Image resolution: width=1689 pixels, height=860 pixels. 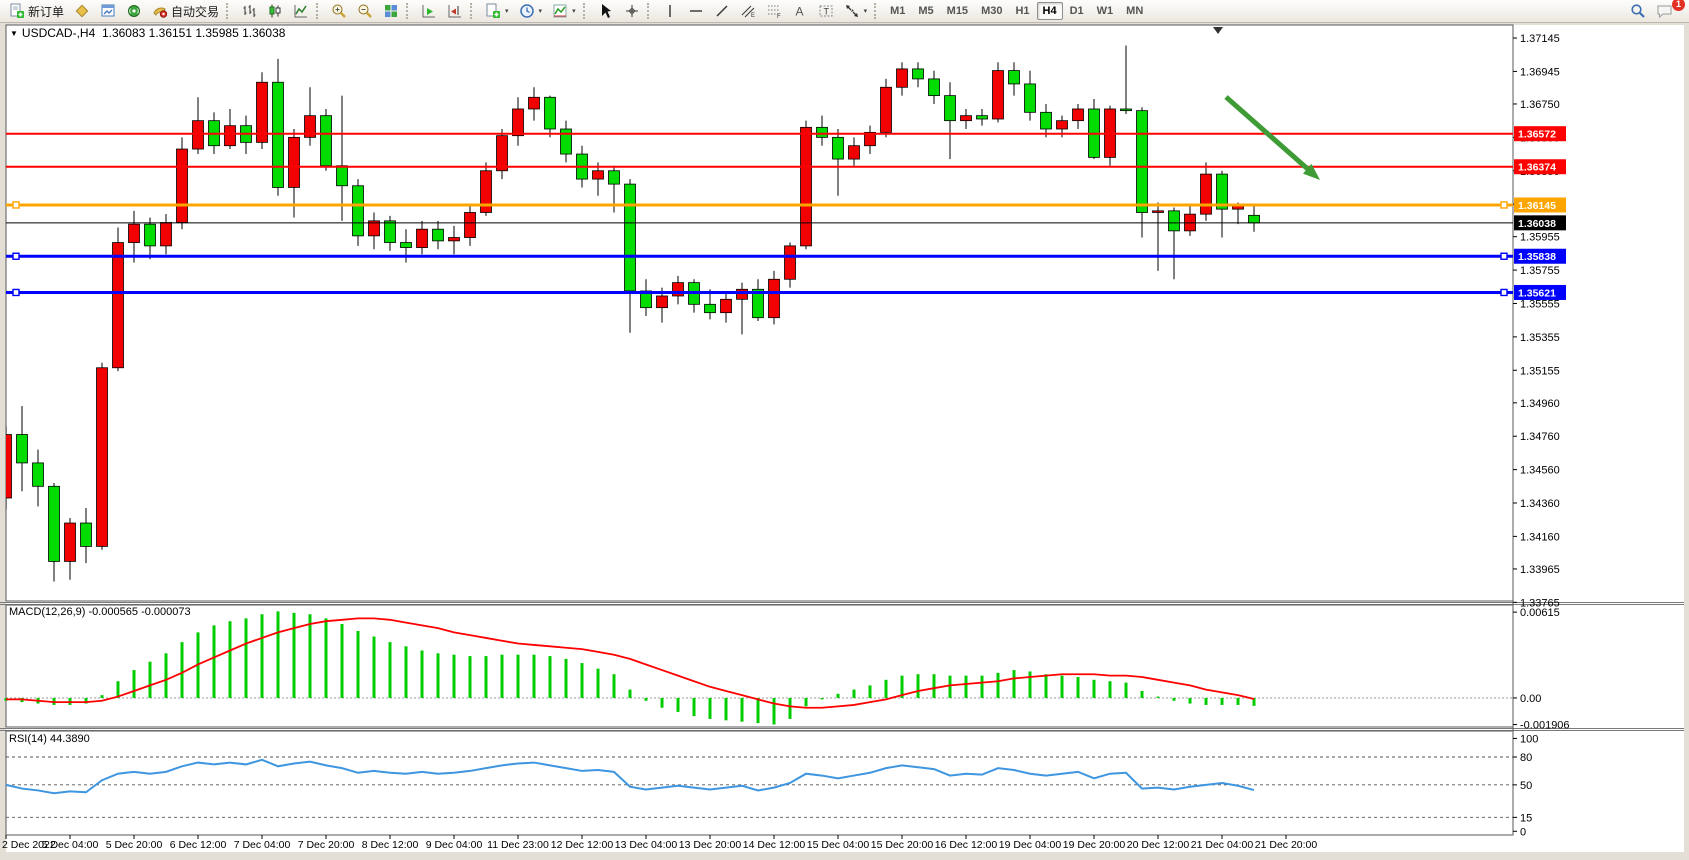 What do you see at coordinates (275, 11) in the screenshot?
I see `candlestick-chart-button` at bounding box center [275, 11].